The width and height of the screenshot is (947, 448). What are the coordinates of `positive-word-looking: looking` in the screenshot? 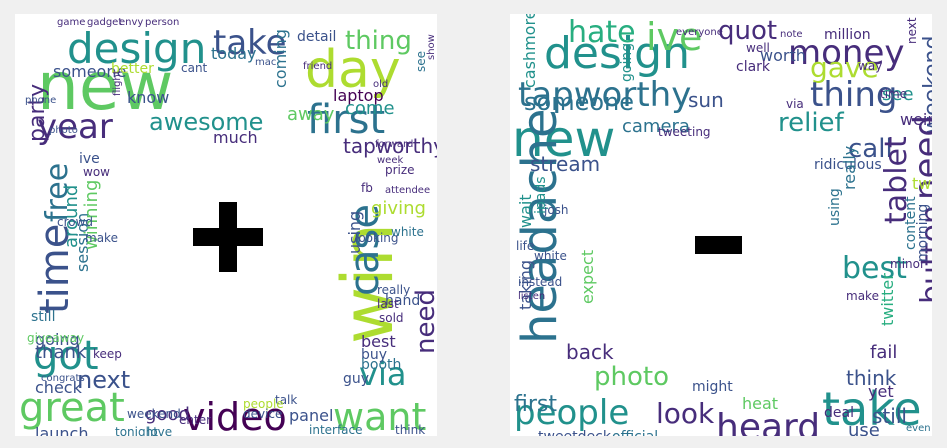 It's located at (377, 238).